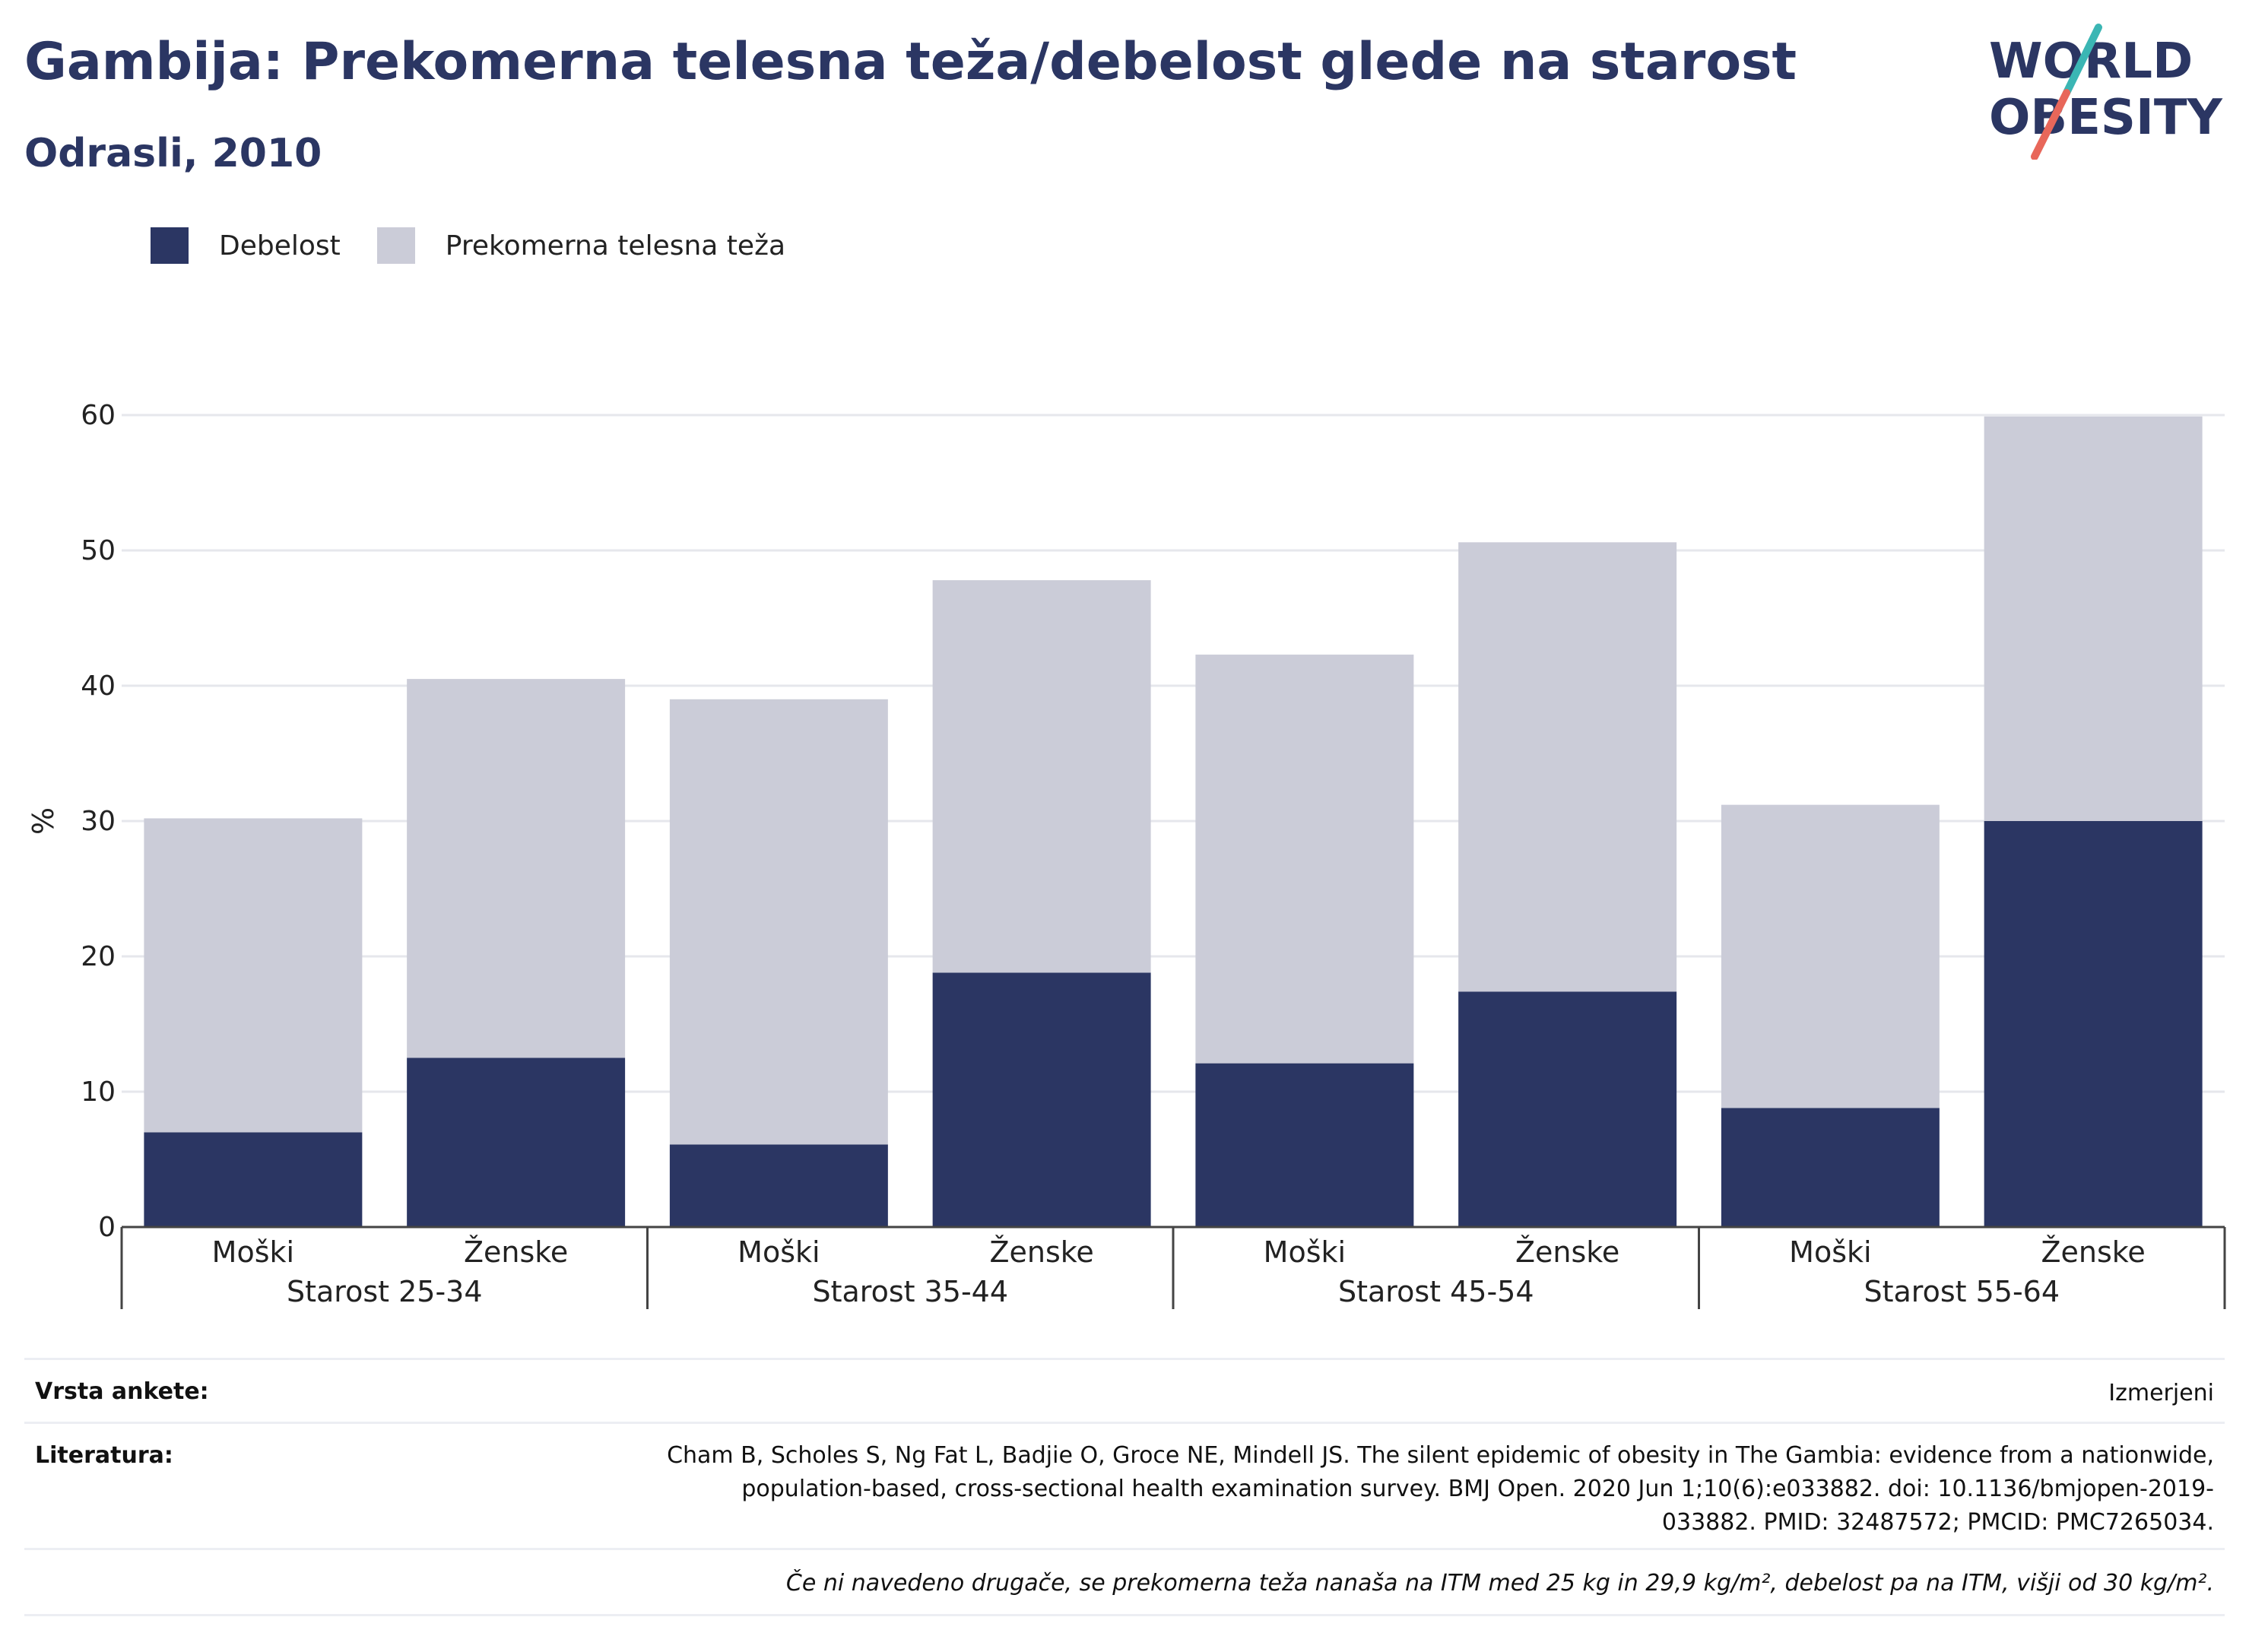 This screenshot has height=1652, width=2249. Describe the element at coordinates (43, 821) in the screenshot. I see `y-axis-label: %` at that location.